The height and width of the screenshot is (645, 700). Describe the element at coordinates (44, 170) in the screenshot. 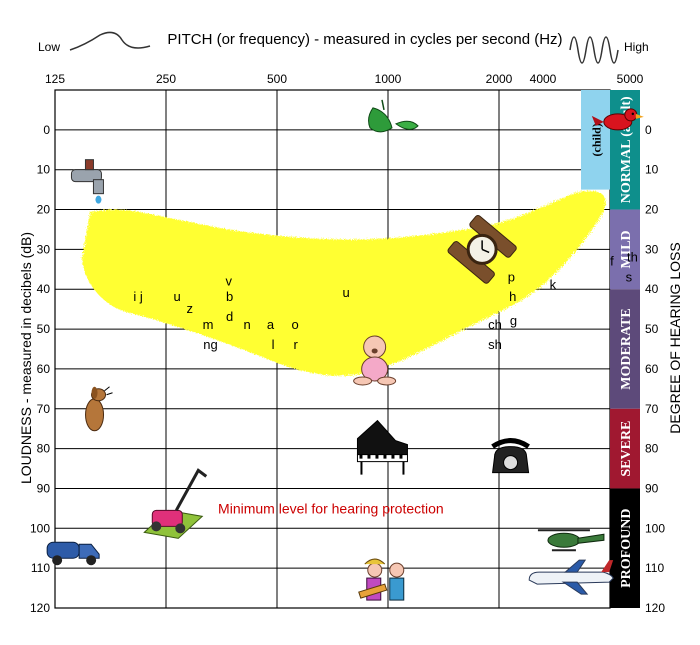

I see `y-tick-label-left: 10` at that location.